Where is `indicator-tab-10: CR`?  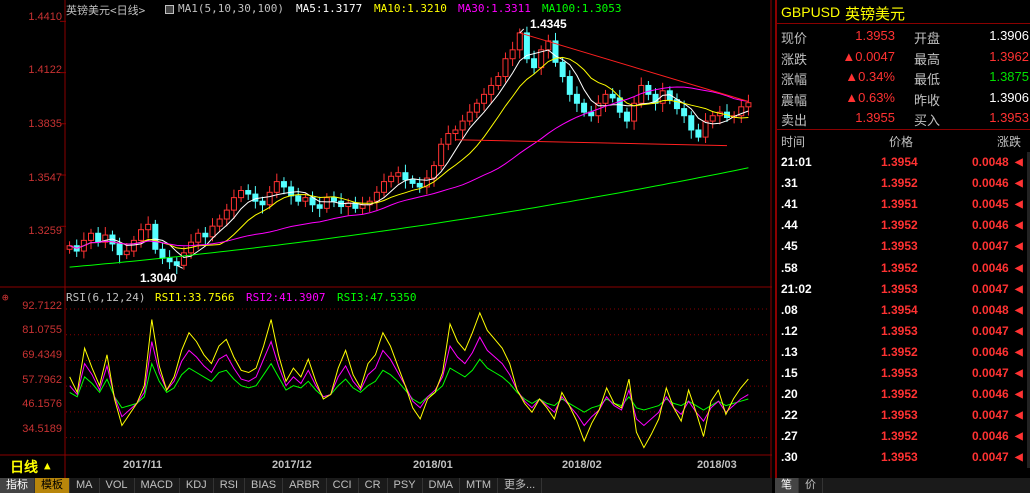
indicator-tab-10: CR is located at coordinates (373, 485).